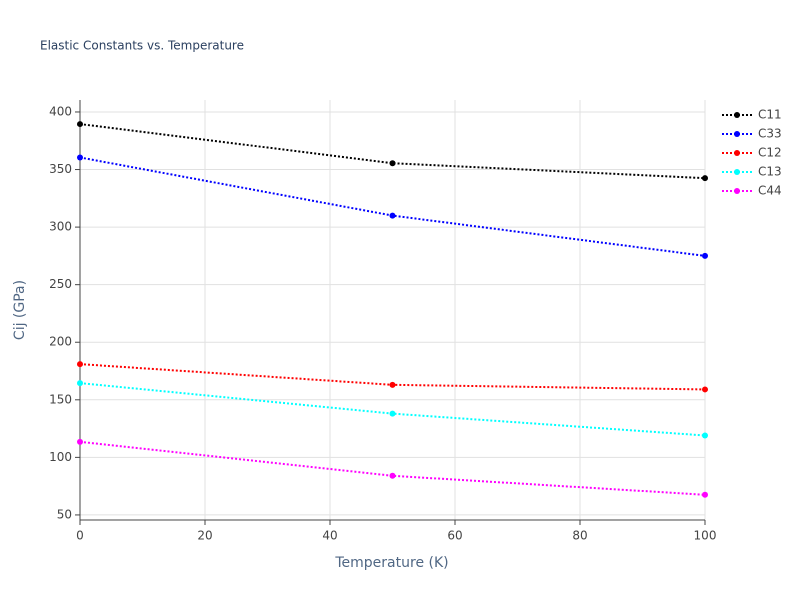 The image size is (800, 604). Describe the element at coordinates (142, 46) in the screenshot. I see `chart-title: Elastic Constants vs. Temperature` at that location.